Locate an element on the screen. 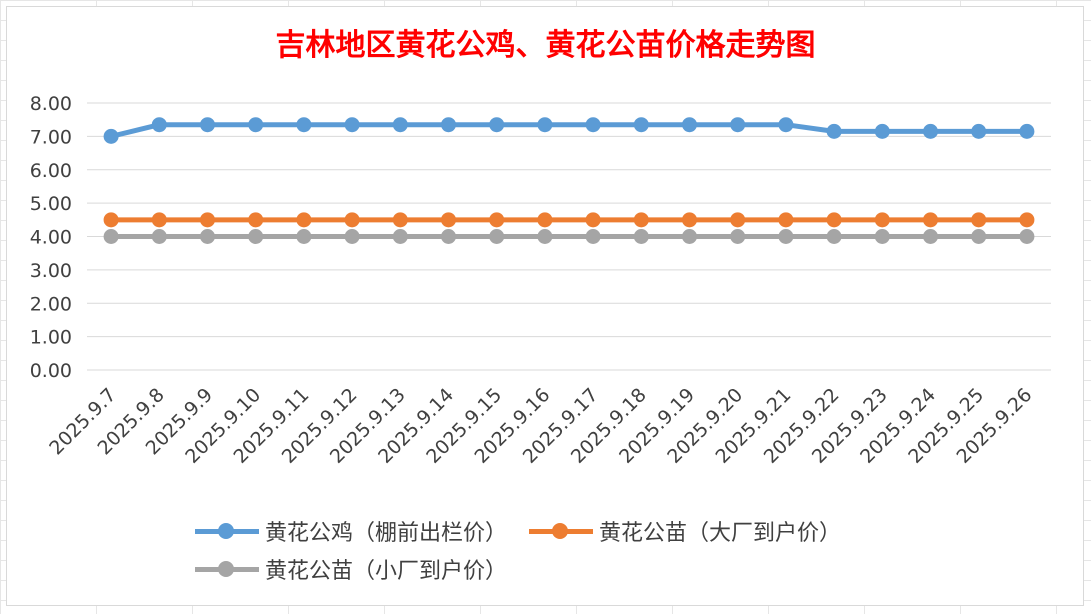  legend-item-chick-large: 黄花公苗（大厂到户价） is located at coordinates (685, 531).